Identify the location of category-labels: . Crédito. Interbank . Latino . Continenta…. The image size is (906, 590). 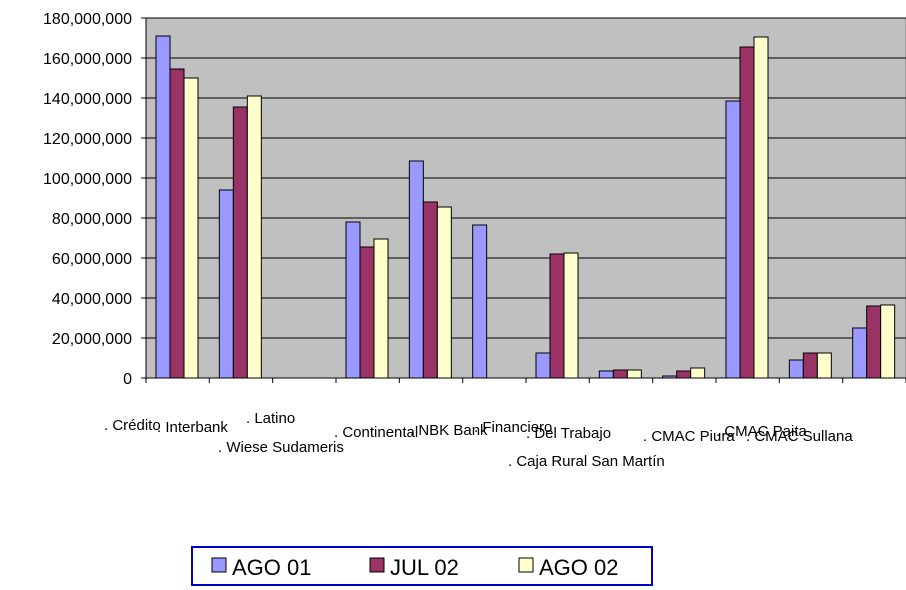
(478, 440).